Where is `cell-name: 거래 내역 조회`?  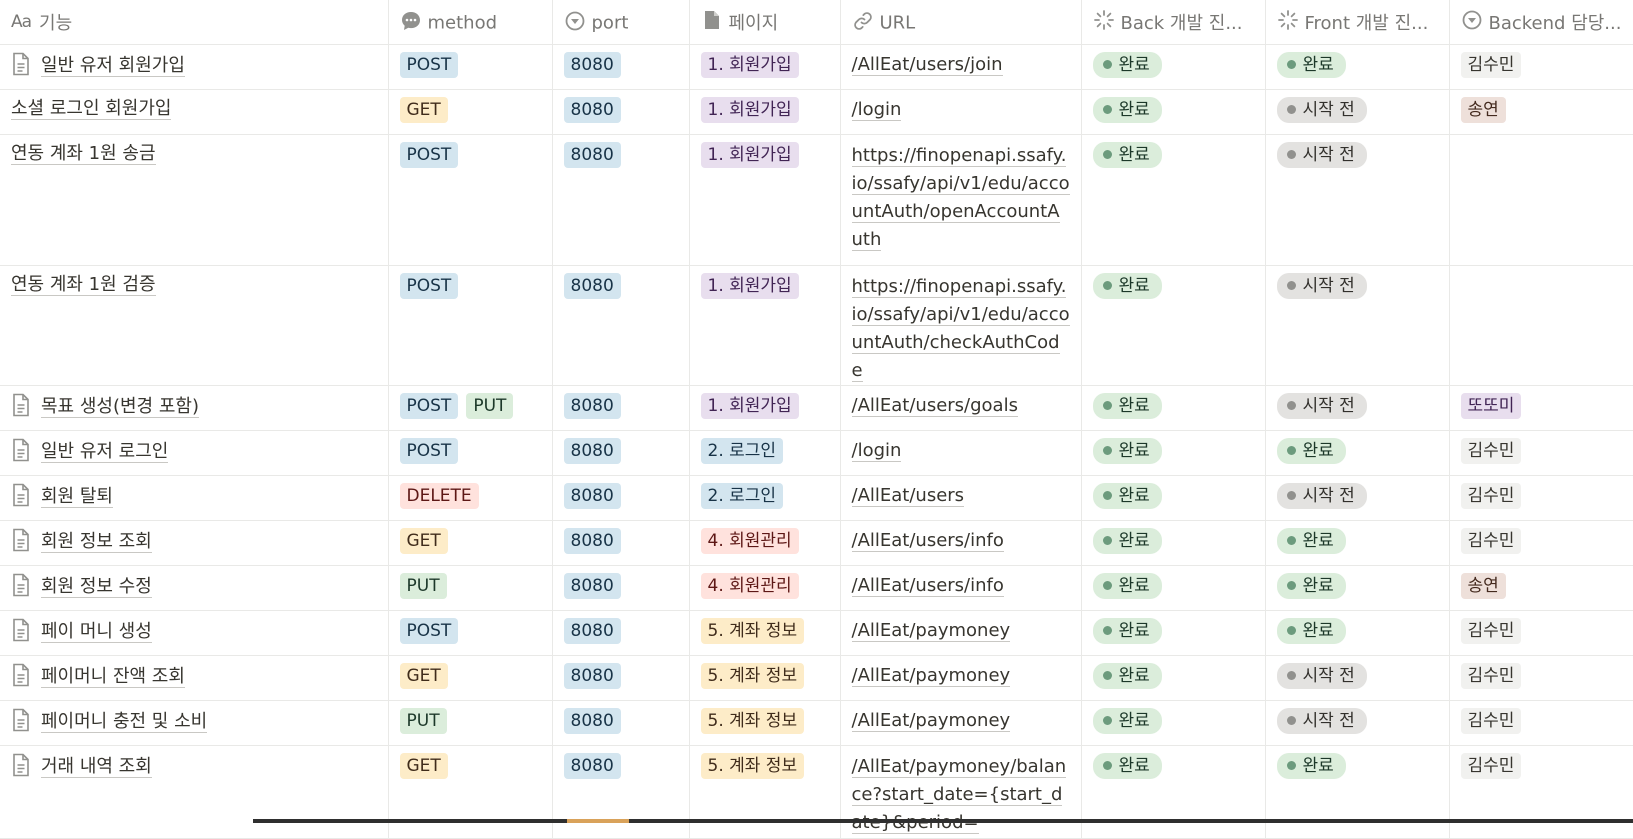 cell-name: 거래 내역 조회 is located at coordinates (194, 792).